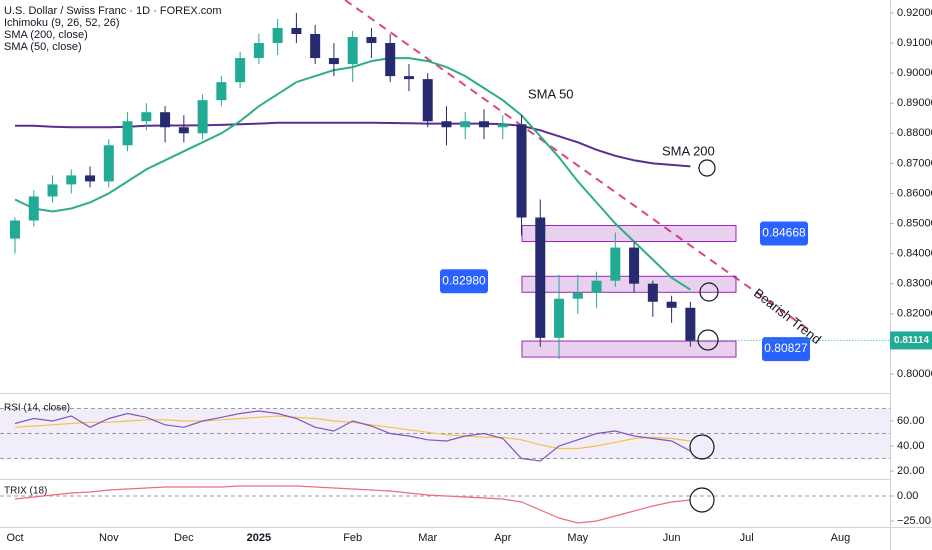  I want to click on rsi-title: RSI (14, close), so click(37, 408).